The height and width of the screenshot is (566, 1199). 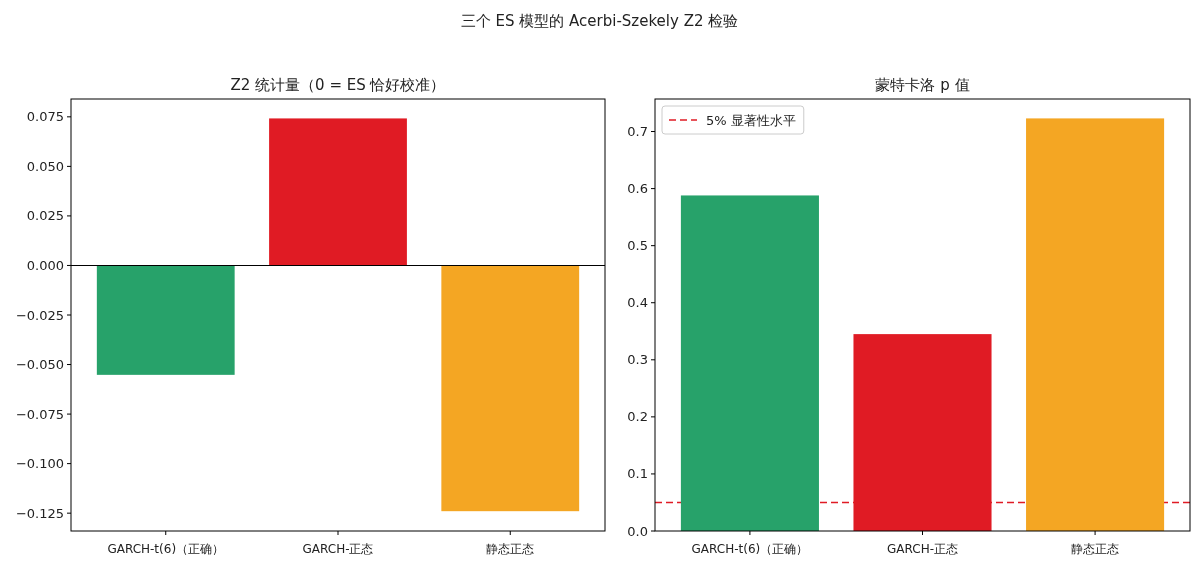 What do you see at coordinates (338, 85) in the screenshot?
I see `chart-title: Z2 统计量（0 = ES 恰好校准）` at bounding box center [338, 85].